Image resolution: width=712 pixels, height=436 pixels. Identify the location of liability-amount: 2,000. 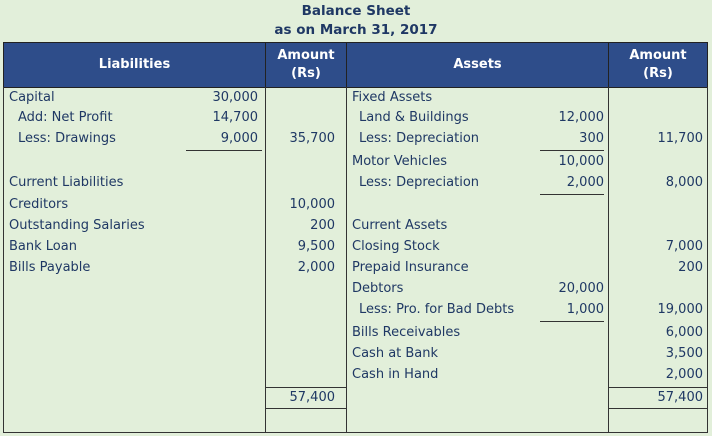
(316, 267).